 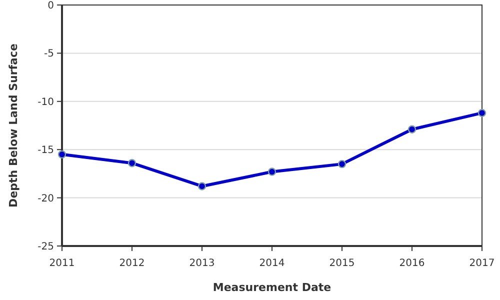 I want to click on y-tick-label: -20, so click(x=46, y=198).